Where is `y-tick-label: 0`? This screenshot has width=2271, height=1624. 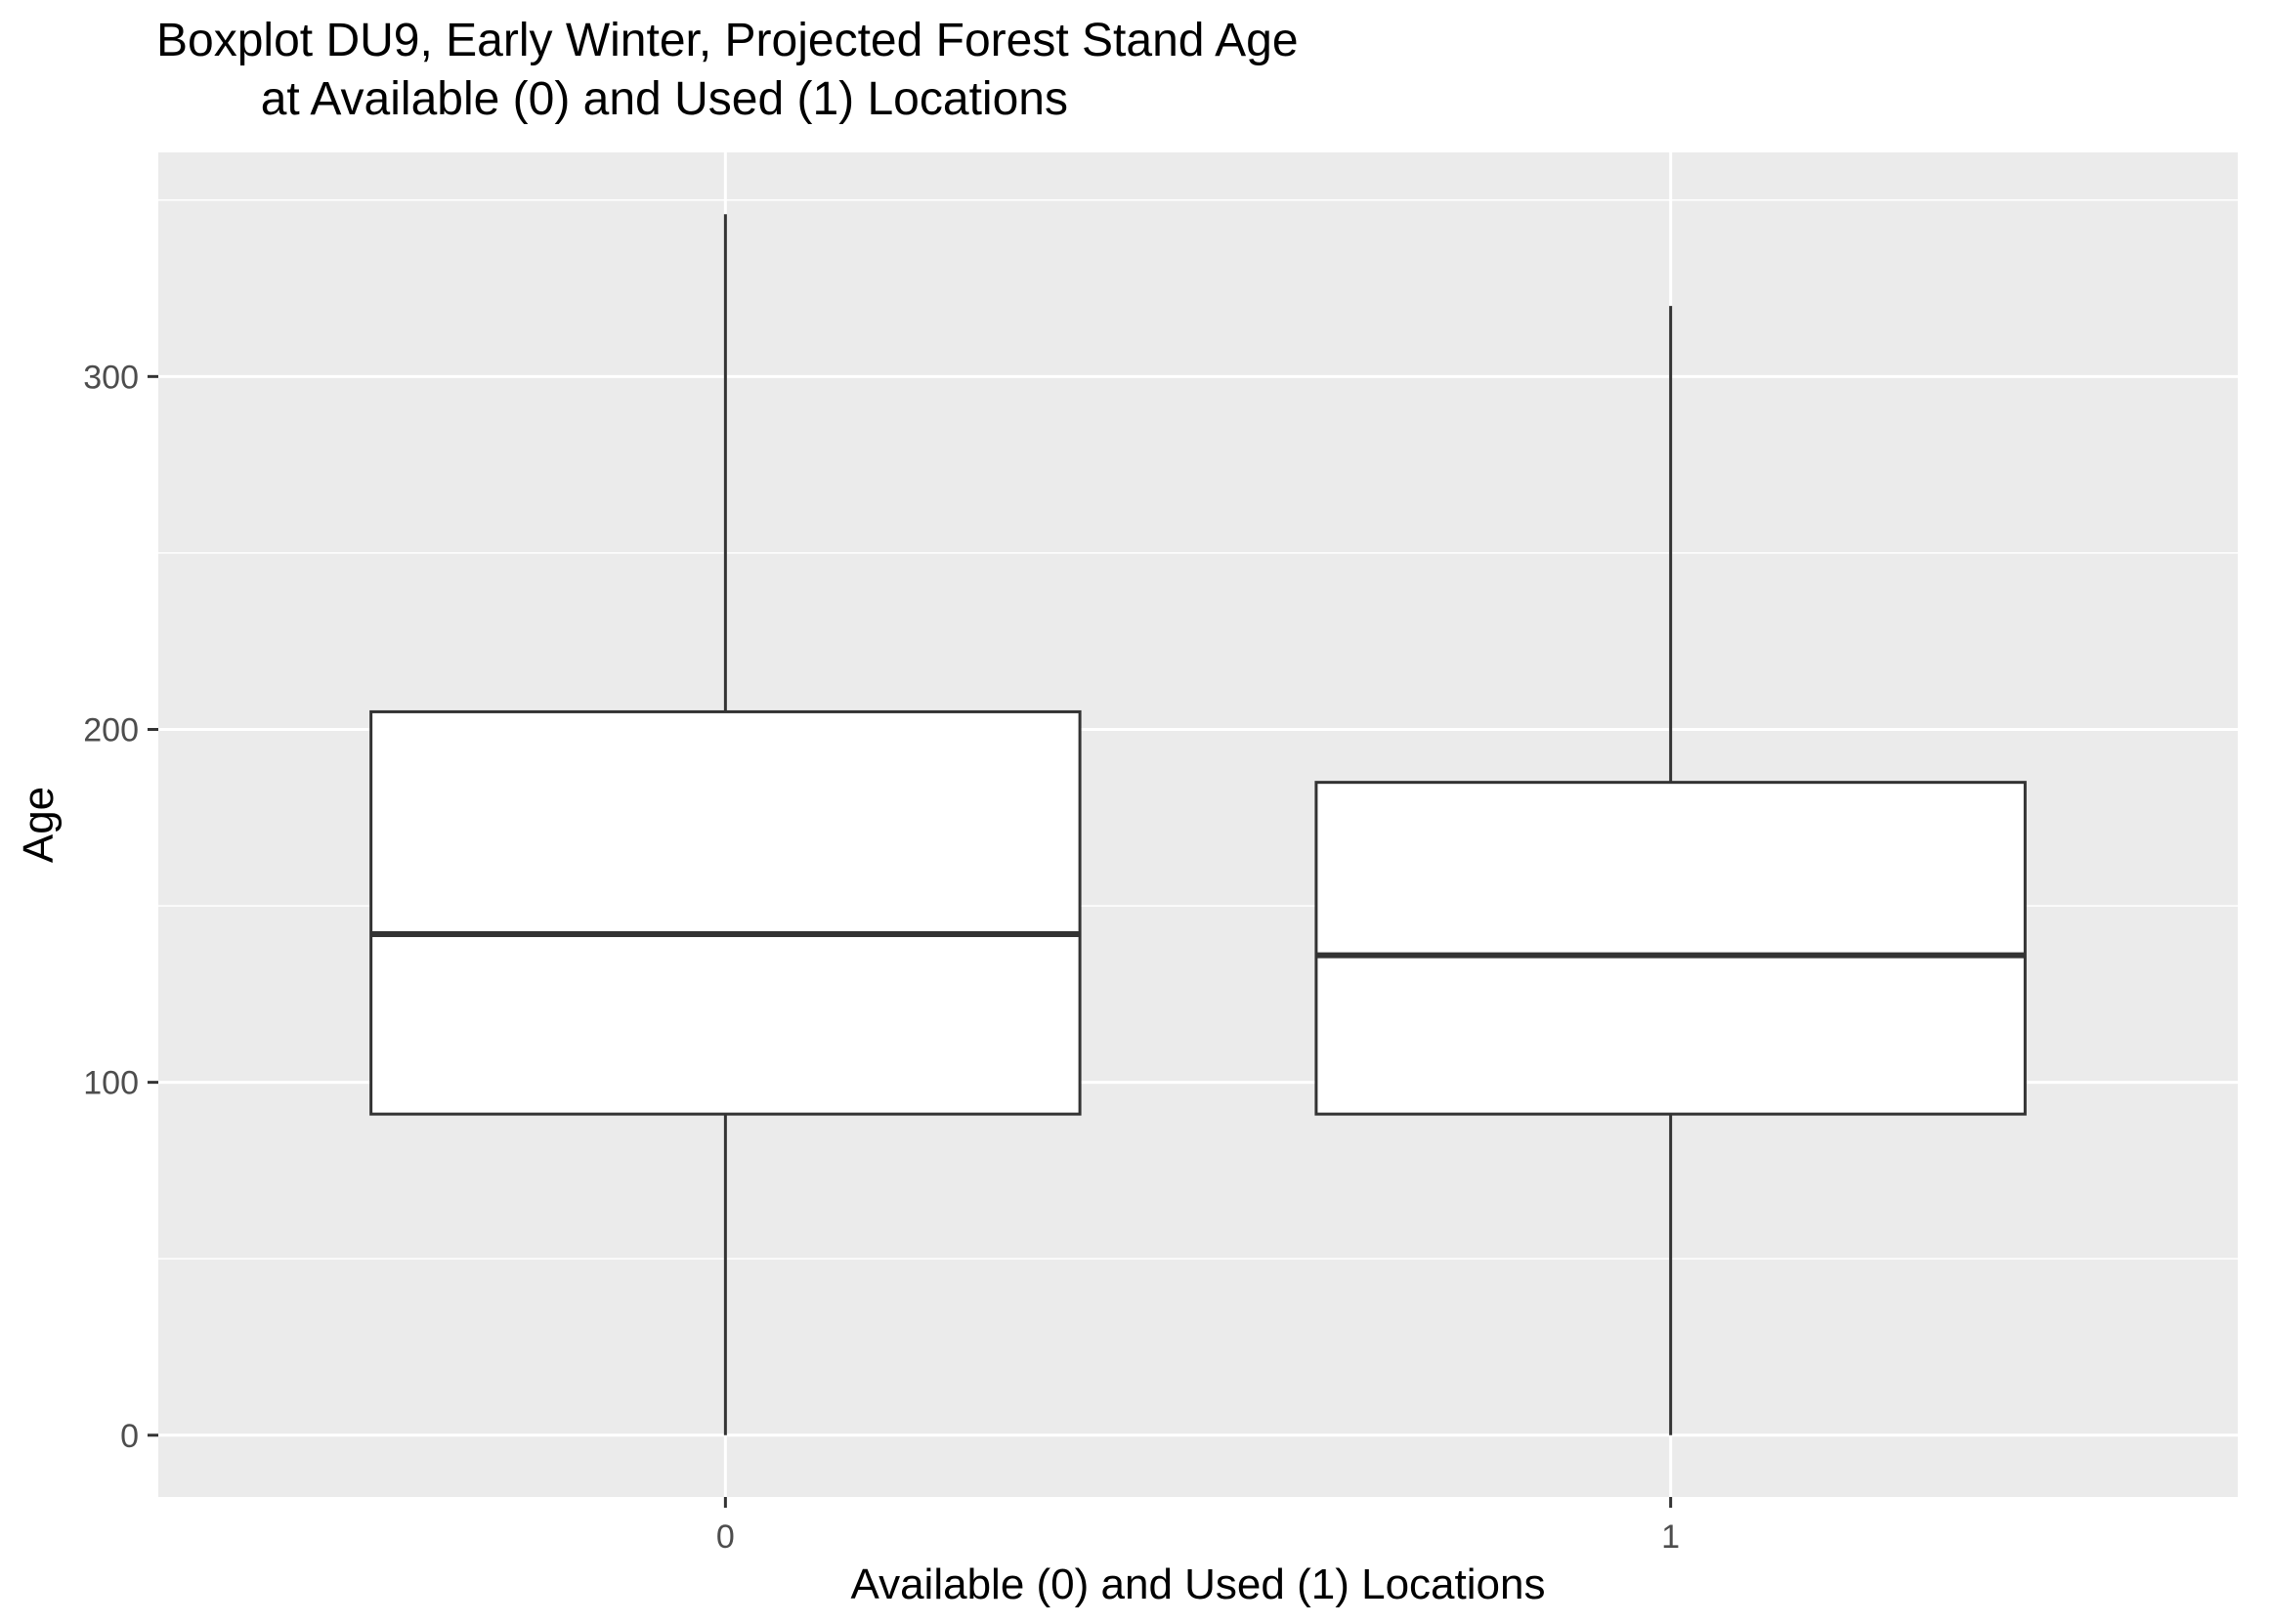 y-tick-label: 0 is located at coordinates (129, 1436).